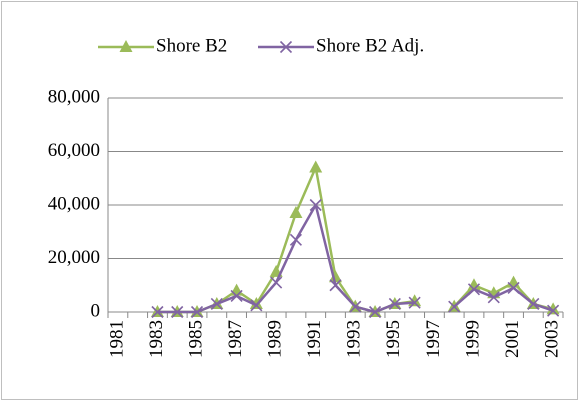  Describe the element at coordinates (195, 339) in the screenshot. I see `x-tick-label: 1985` at that location.